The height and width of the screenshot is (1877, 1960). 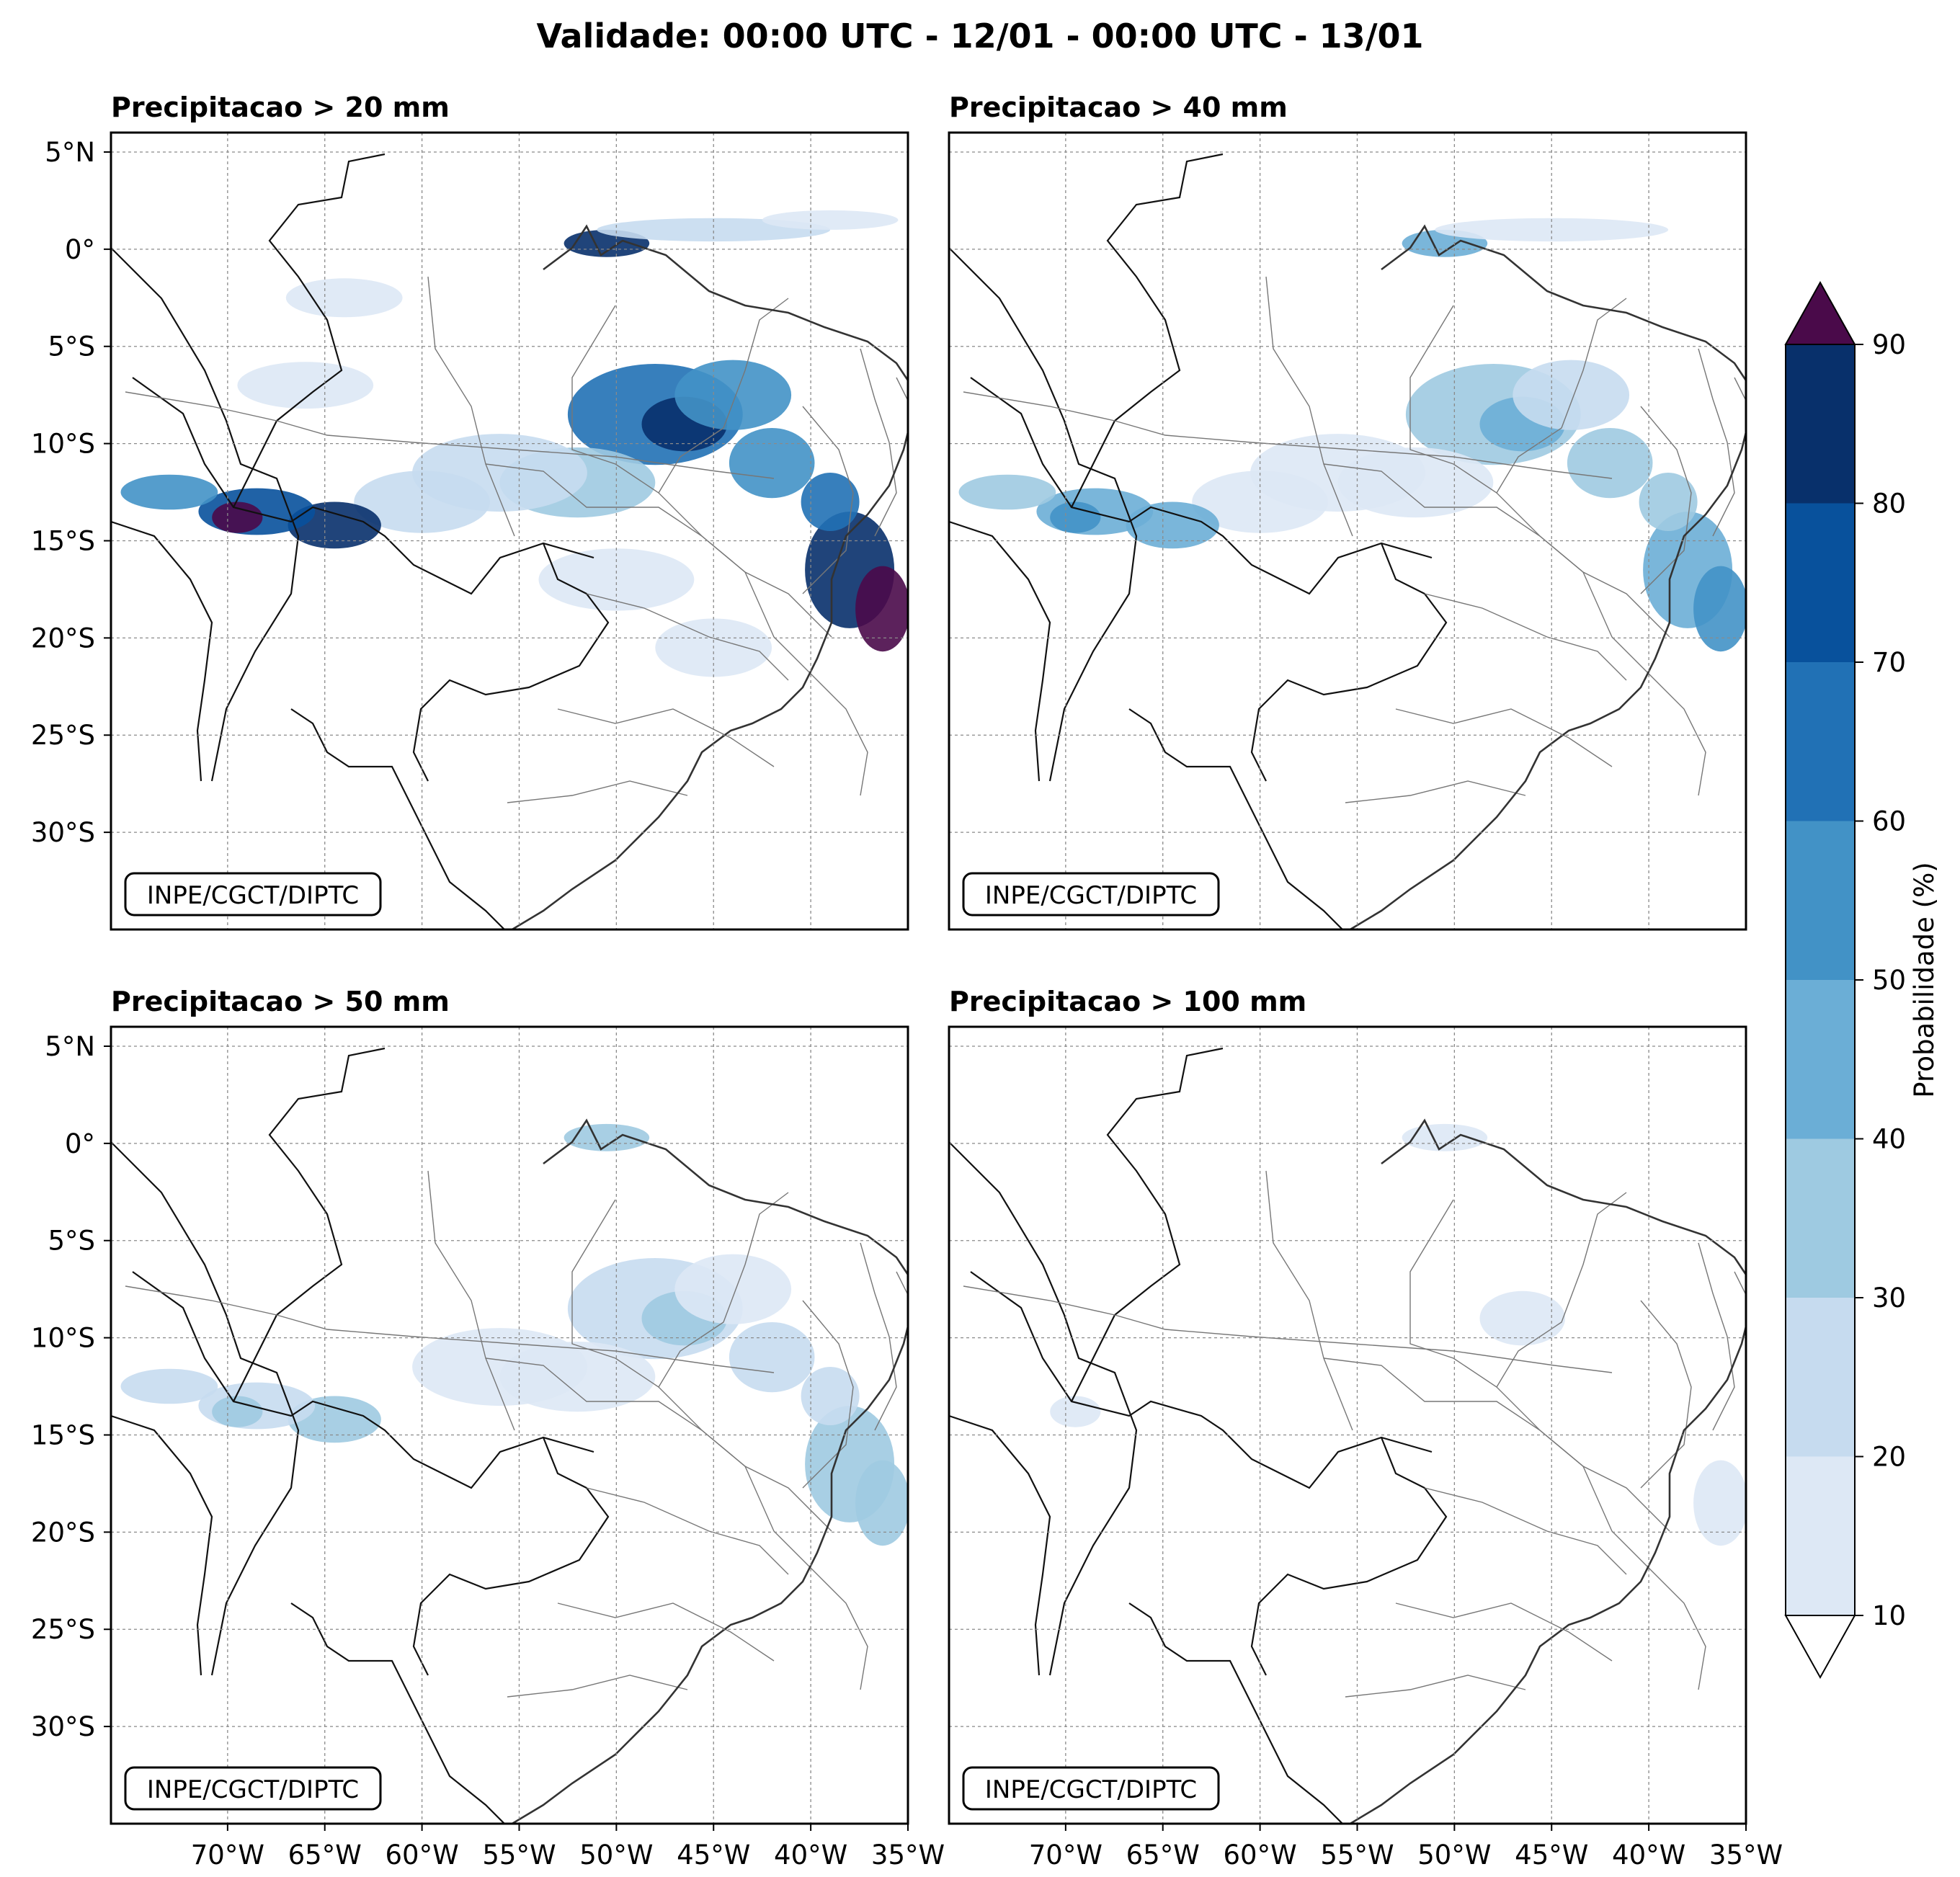 What do you see at coordinates (1924, 979) in the screenshot?
I see `colorbar-label: Probabilidade (%)` at bounding box center [1924, 979].